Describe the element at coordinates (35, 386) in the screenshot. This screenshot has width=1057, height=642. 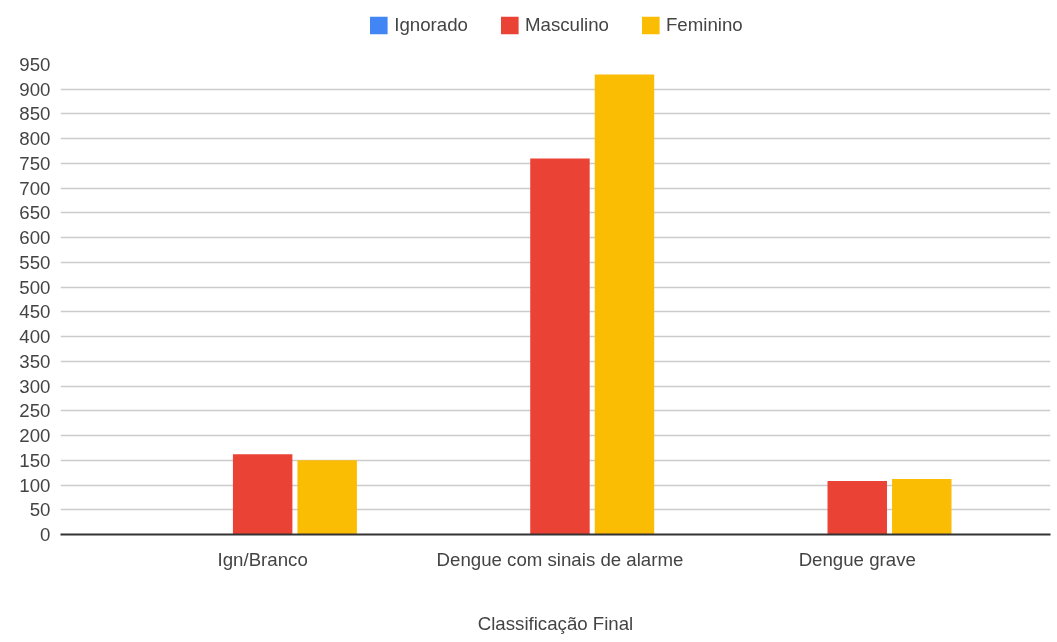
I see `y-tick-label: 300` at that location.